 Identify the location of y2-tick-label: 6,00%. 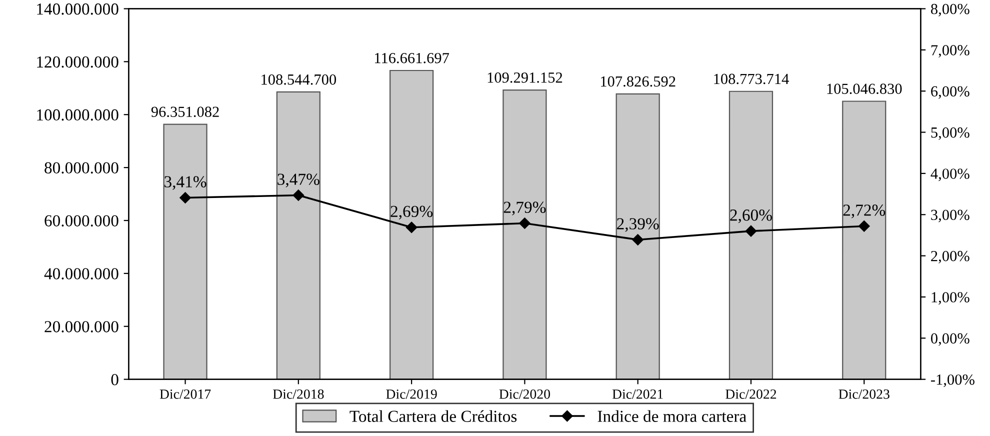
(950, 92).